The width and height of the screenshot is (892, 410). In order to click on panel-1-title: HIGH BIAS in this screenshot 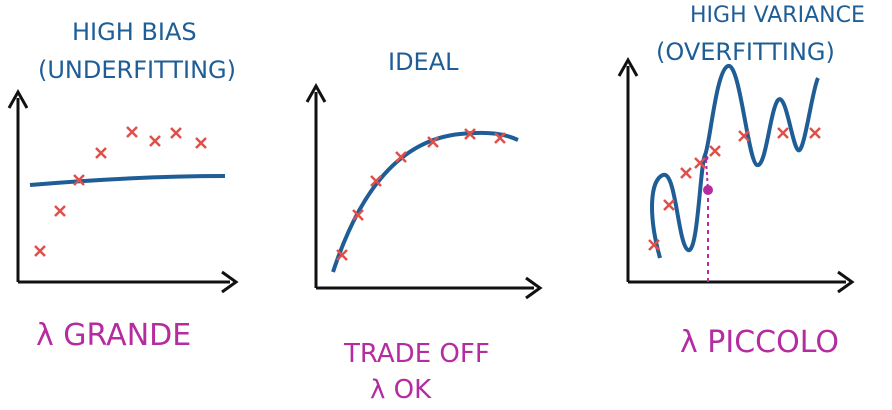, I will do `click(134, 32)`.